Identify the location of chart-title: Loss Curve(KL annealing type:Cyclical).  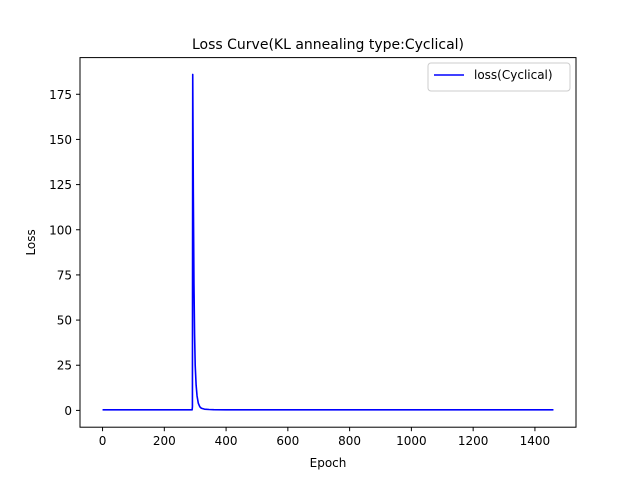
(328, 45).